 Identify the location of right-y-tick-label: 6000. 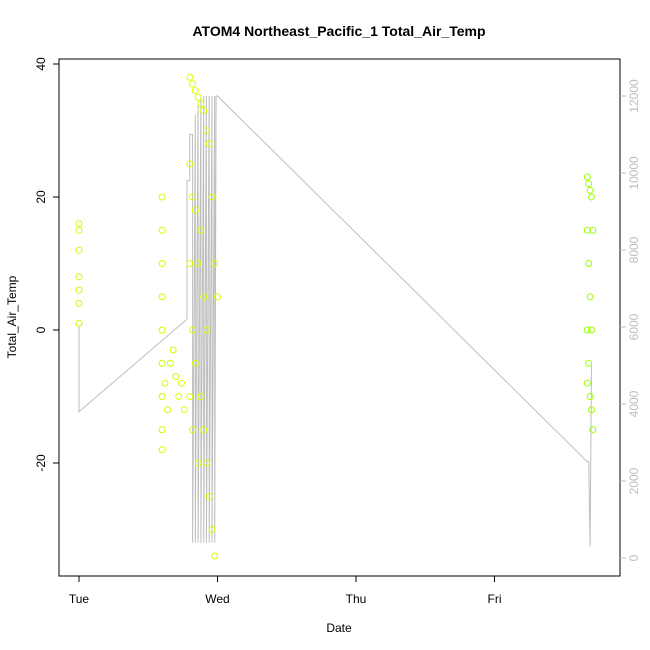
(634, 326).